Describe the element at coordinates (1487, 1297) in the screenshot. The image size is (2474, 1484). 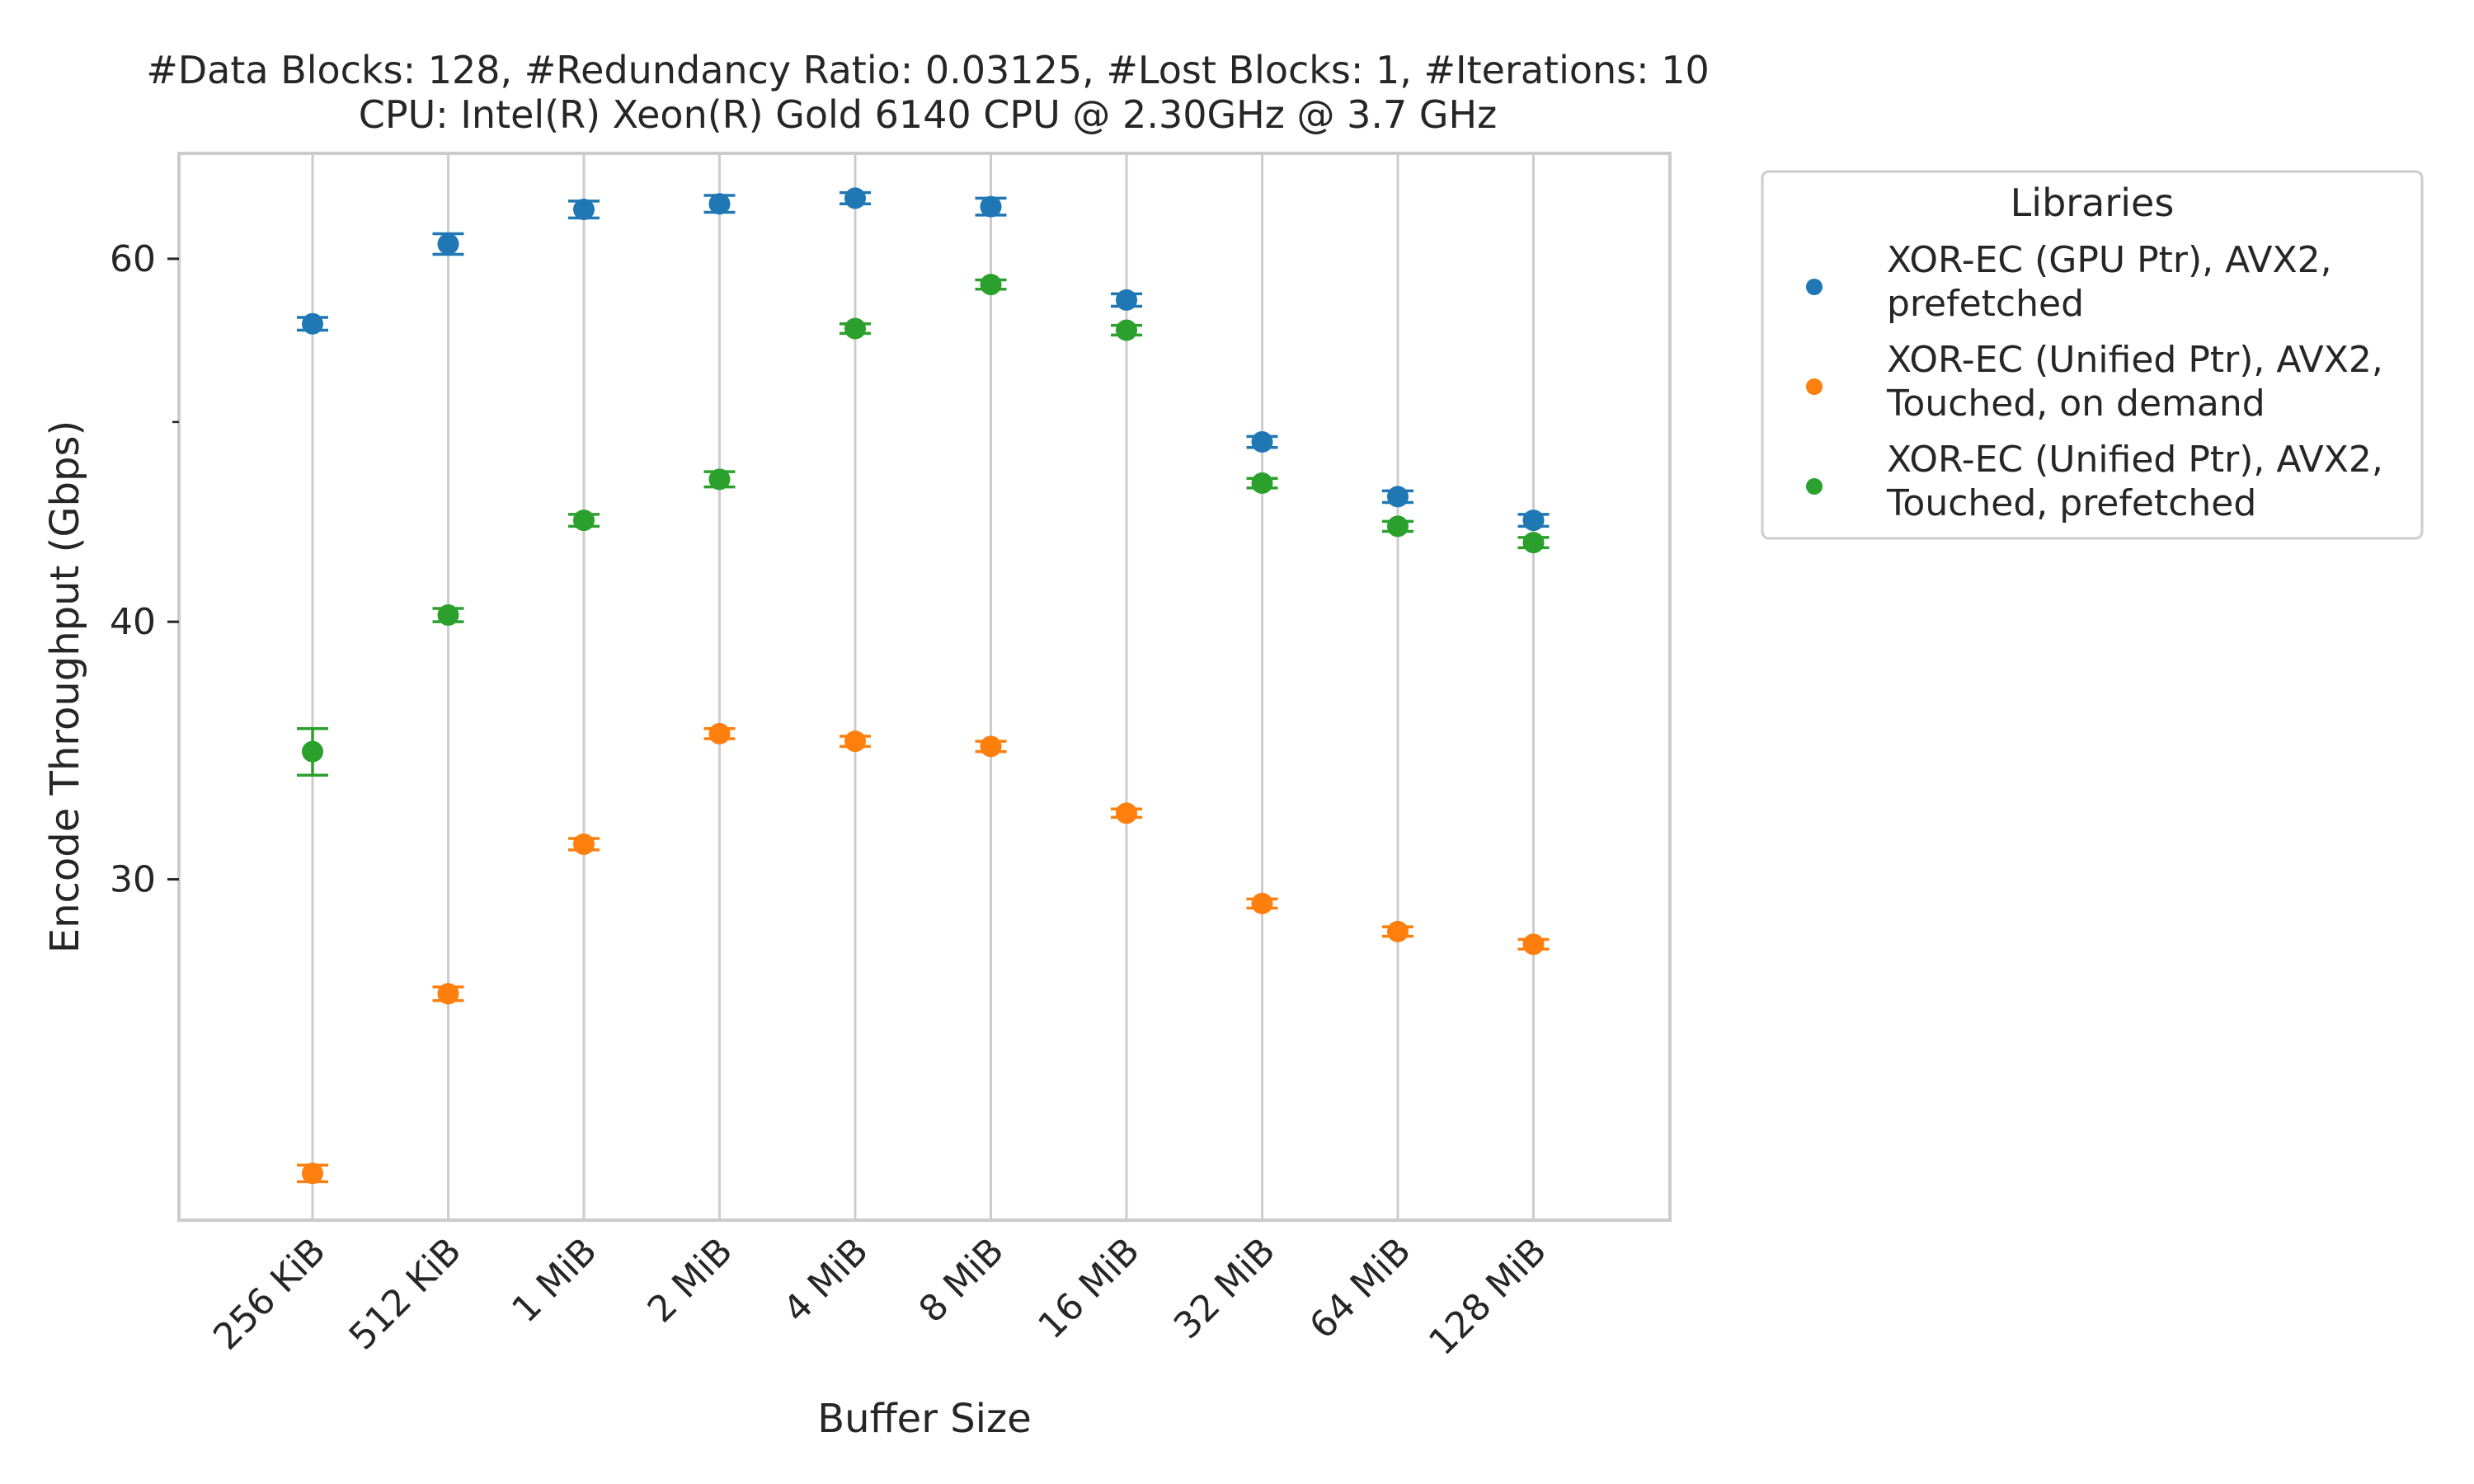
I see `x-tick-label-9: 128 MiB` at that location.